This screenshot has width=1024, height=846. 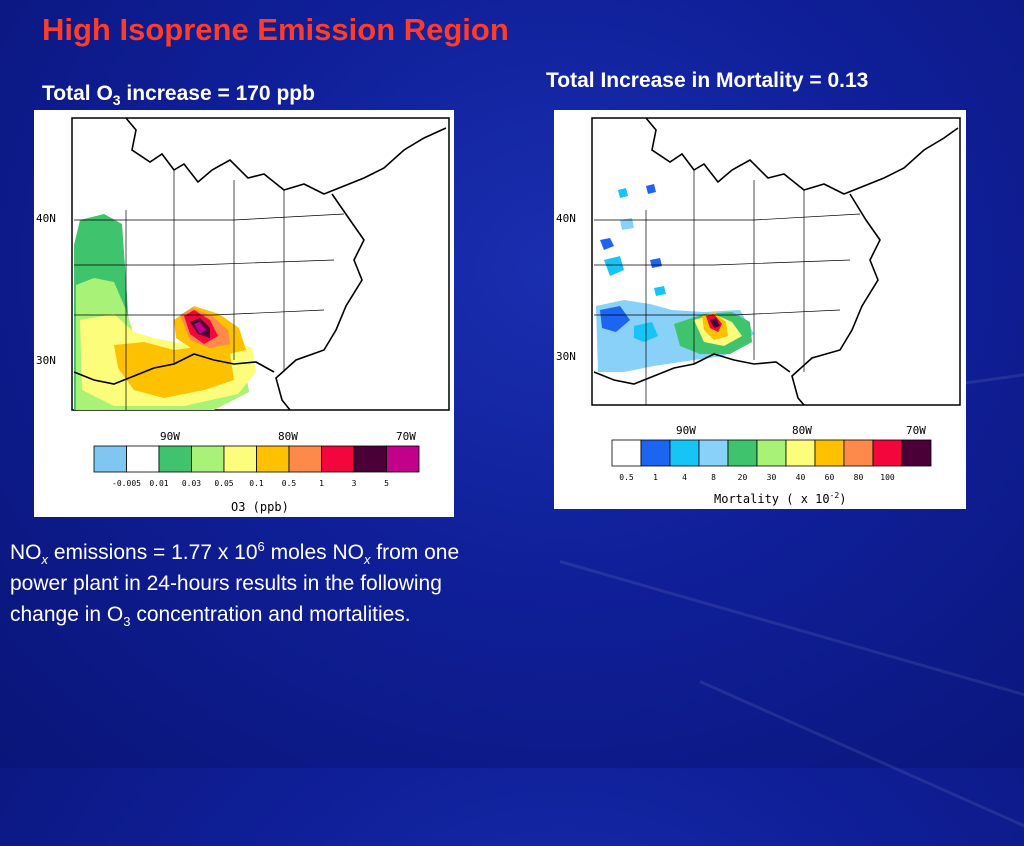 I want to click on legend-tick-label: 0.03, so click(x=191, y=483).